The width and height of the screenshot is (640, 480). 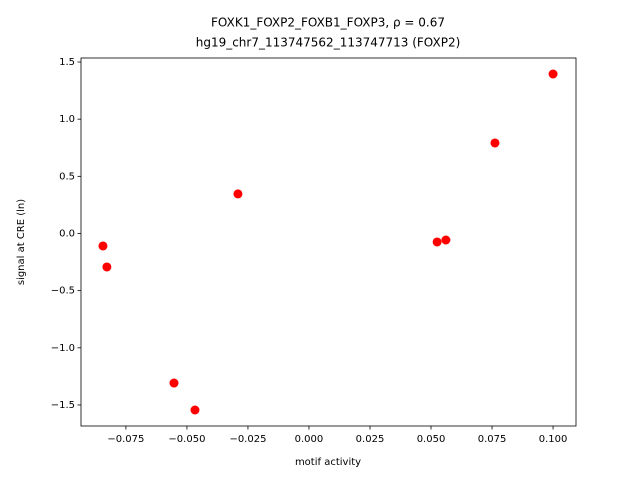 I want to click on y-tick-label: 1.5, so click(x=67, y=62).